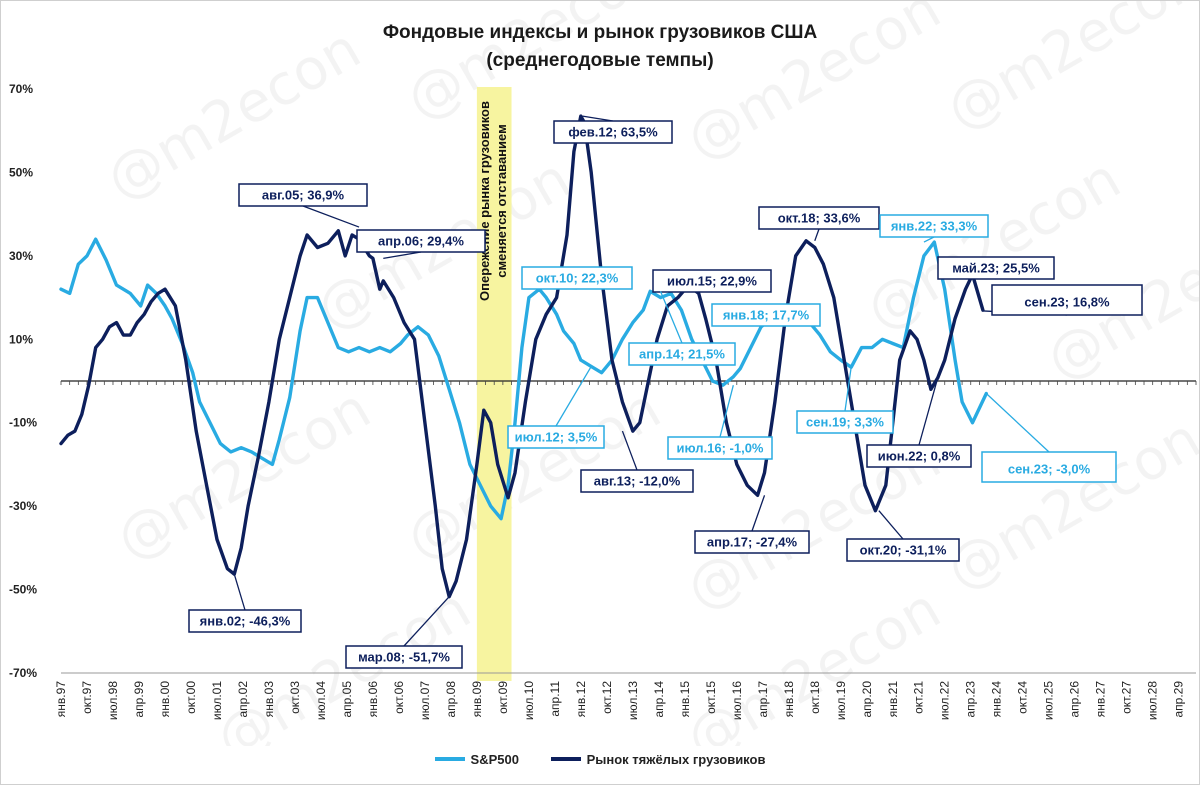  I want to click on annotation: фев.12; 63,5%, so click(613, 129).